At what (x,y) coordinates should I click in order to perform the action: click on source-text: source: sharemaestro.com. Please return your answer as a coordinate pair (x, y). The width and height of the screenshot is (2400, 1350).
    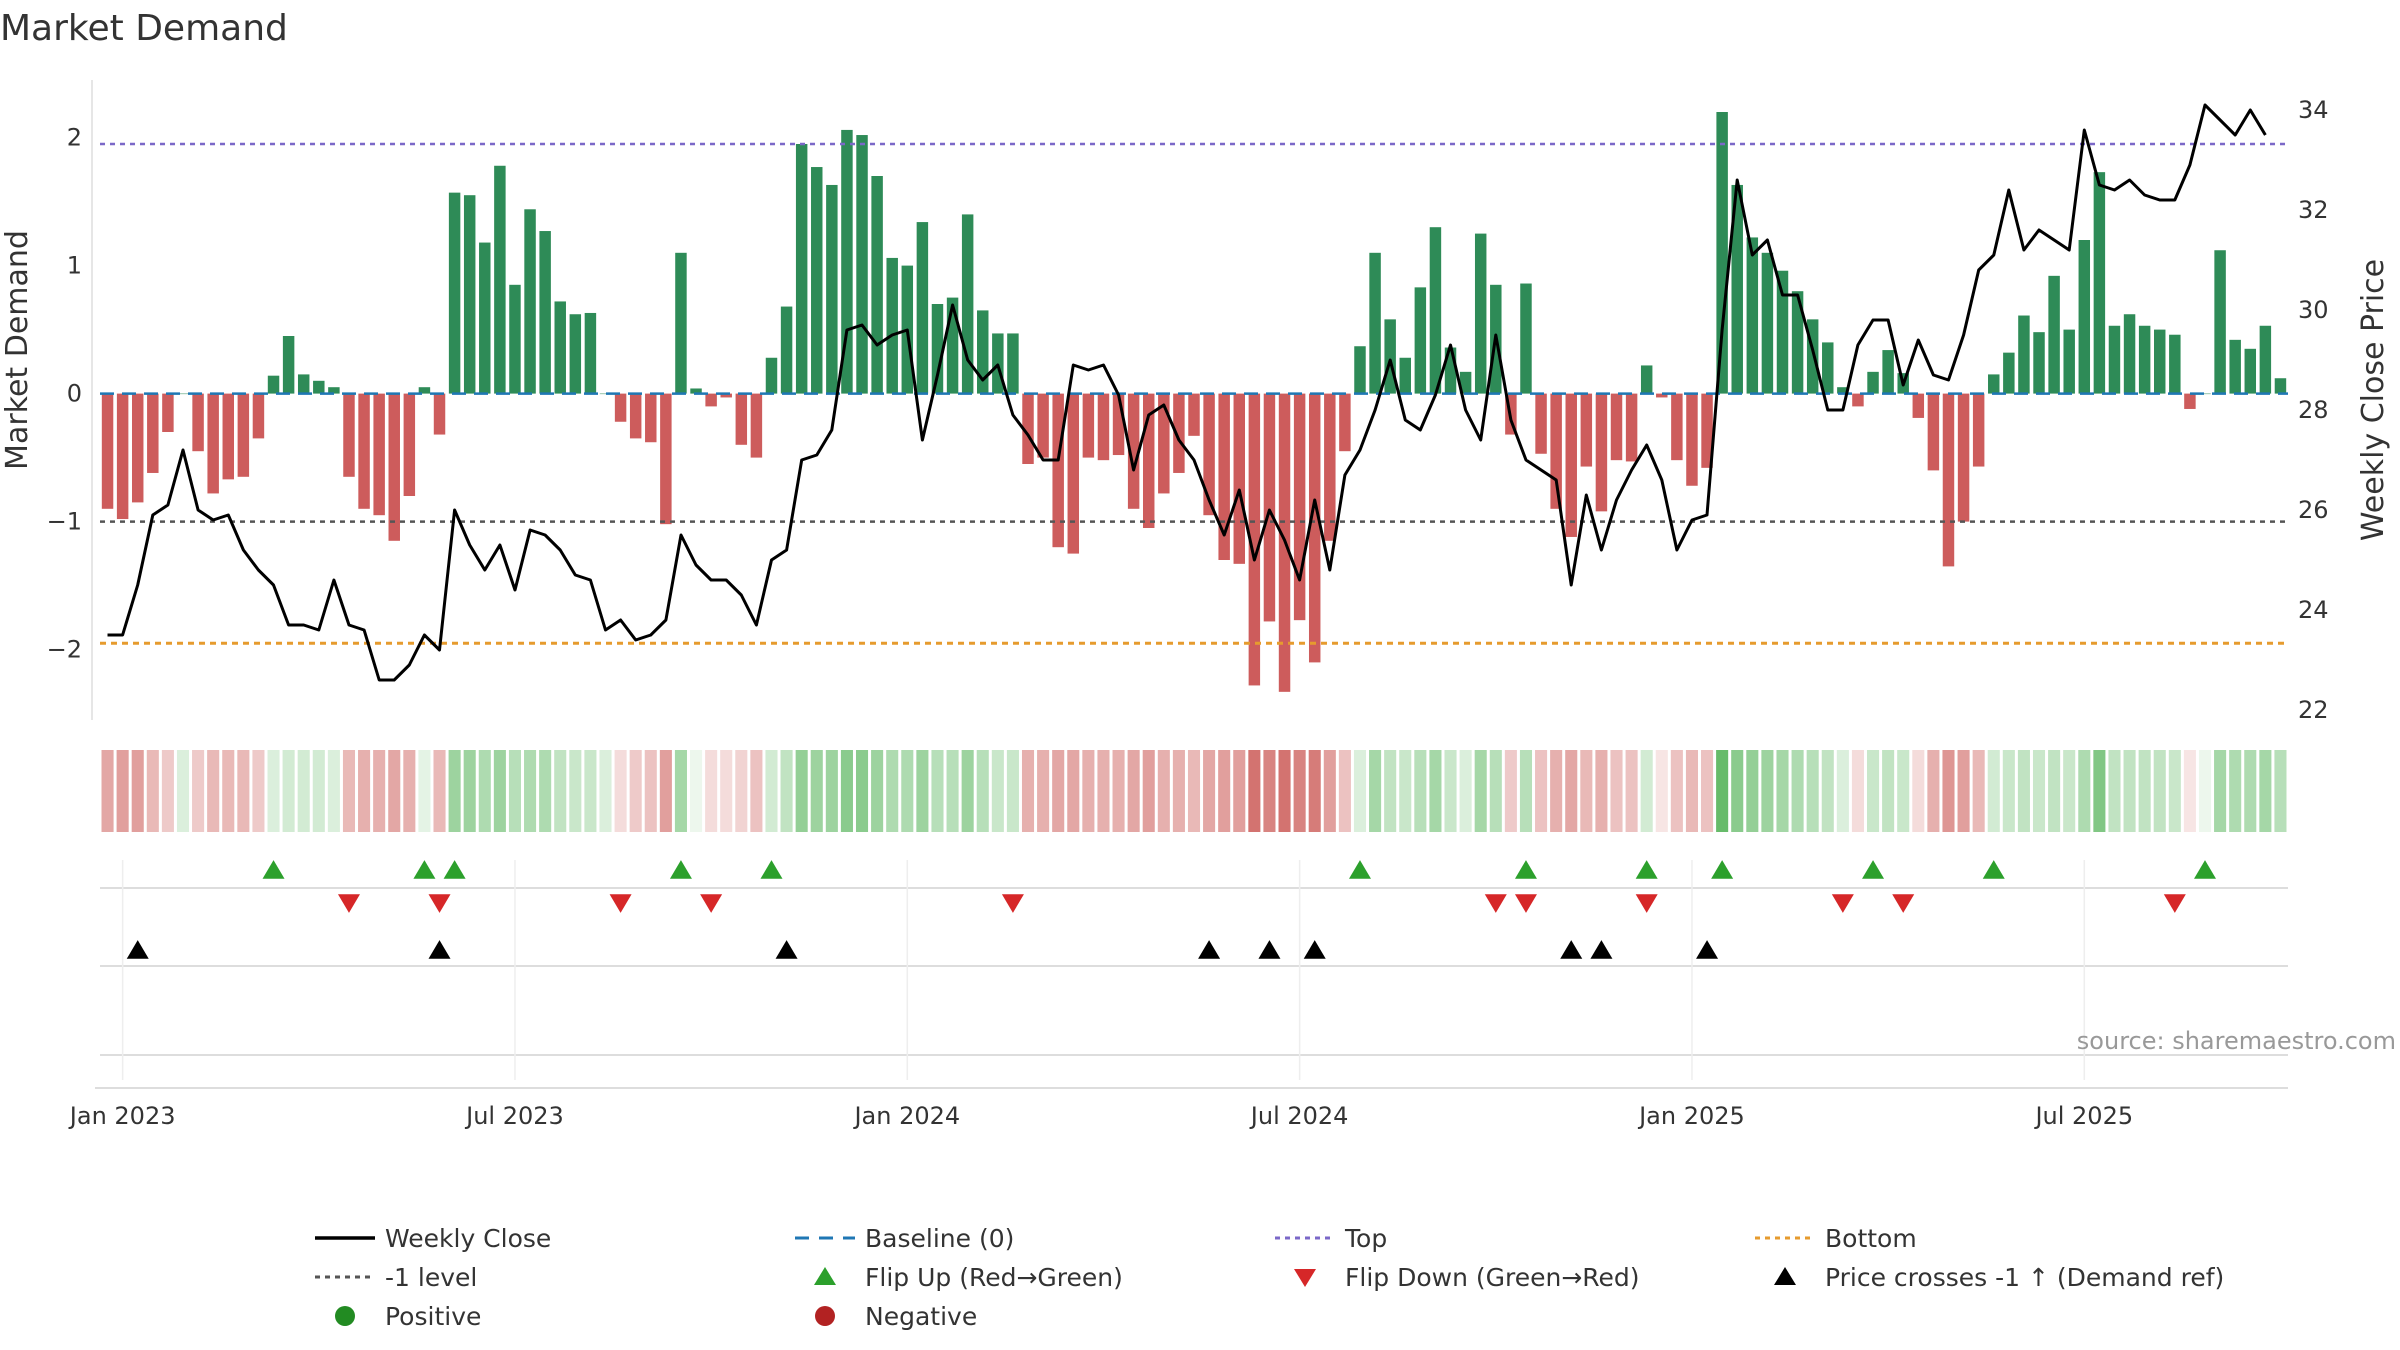
    Looking at the image, I should click on (2236, 1041).